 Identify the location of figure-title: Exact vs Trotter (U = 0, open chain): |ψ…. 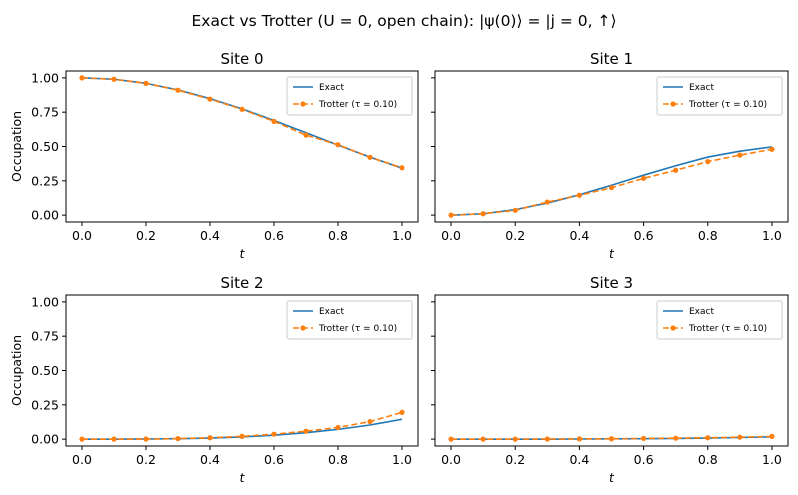
(403, 21).